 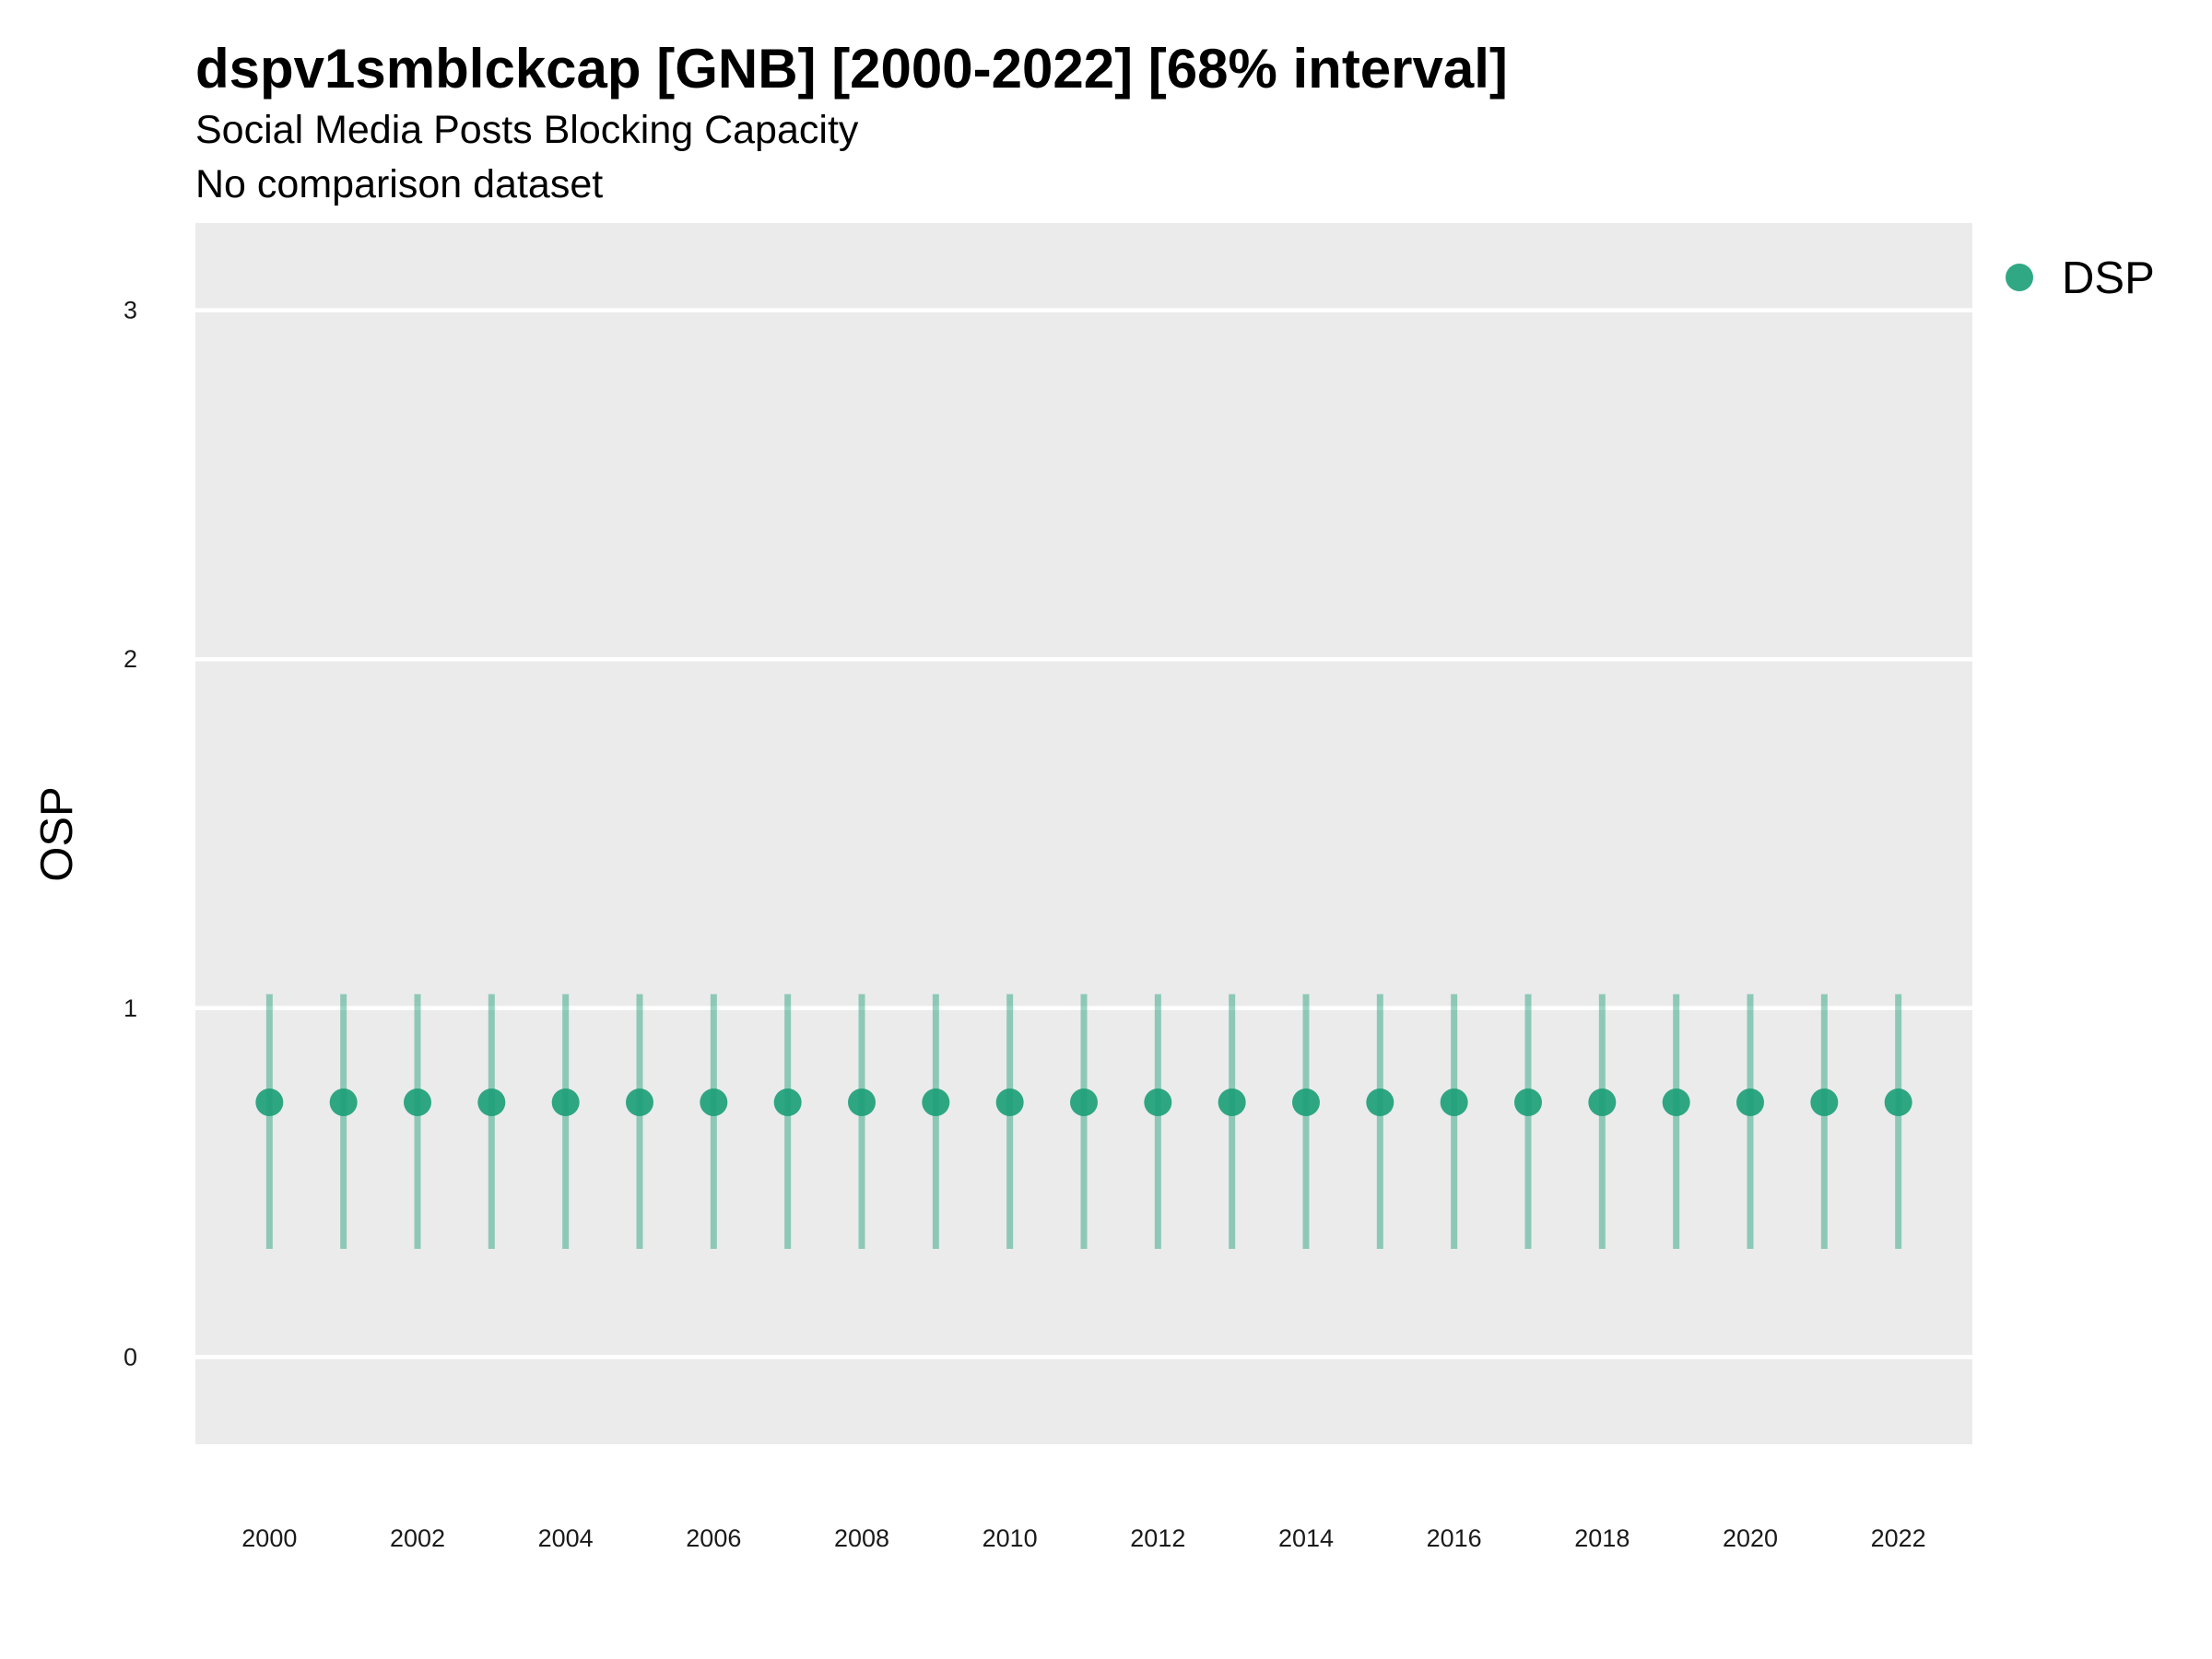 What do you see at coordinates (1602, 1102) in the screenshot?
I see `point-dsp-2018` at bounding box center [1602, 1102].